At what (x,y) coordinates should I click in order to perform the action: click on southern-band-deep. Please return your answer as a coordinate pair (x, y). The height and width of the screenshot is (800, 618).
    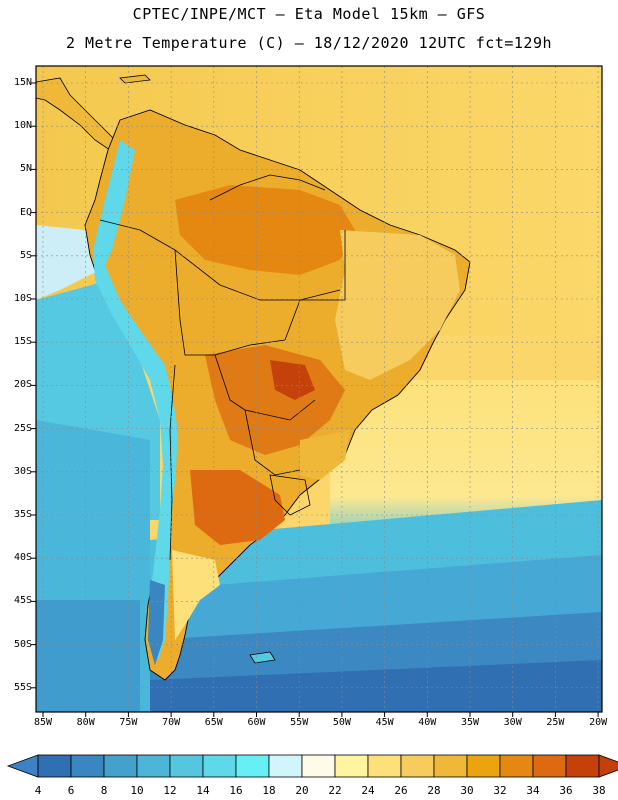
    Looking at the image, I should click on (376, 686).